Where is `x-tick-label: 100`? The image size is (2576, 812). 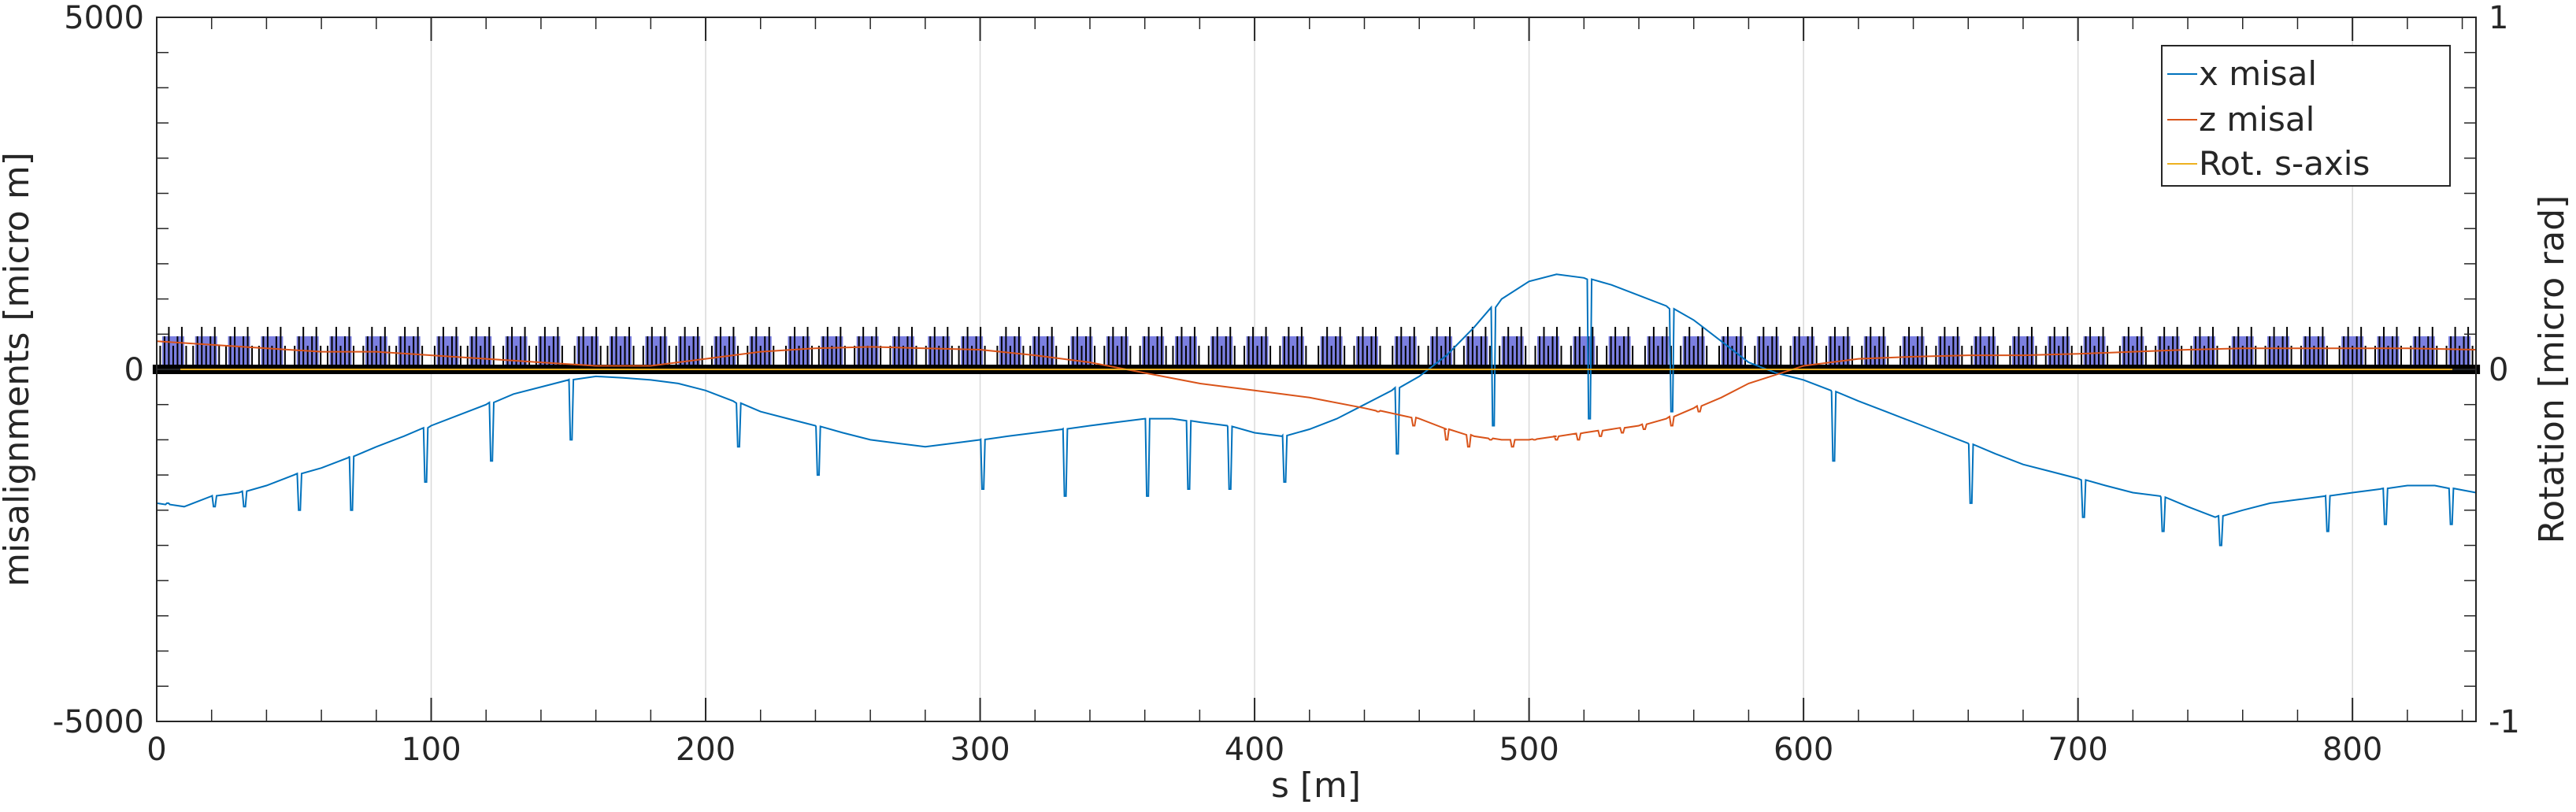 x-tick-label: 100 is located at coordinates (431, 750).